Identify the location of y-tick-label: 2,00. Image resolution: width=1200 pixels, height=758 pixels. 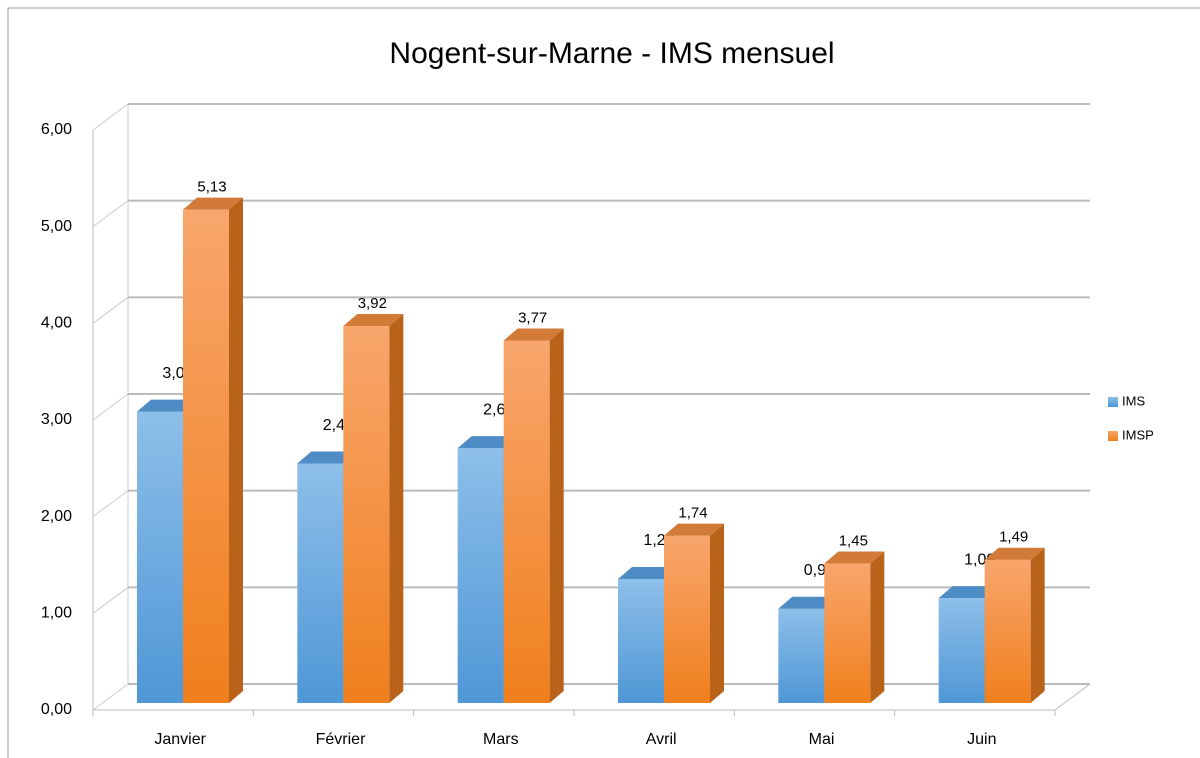
(56, 516).